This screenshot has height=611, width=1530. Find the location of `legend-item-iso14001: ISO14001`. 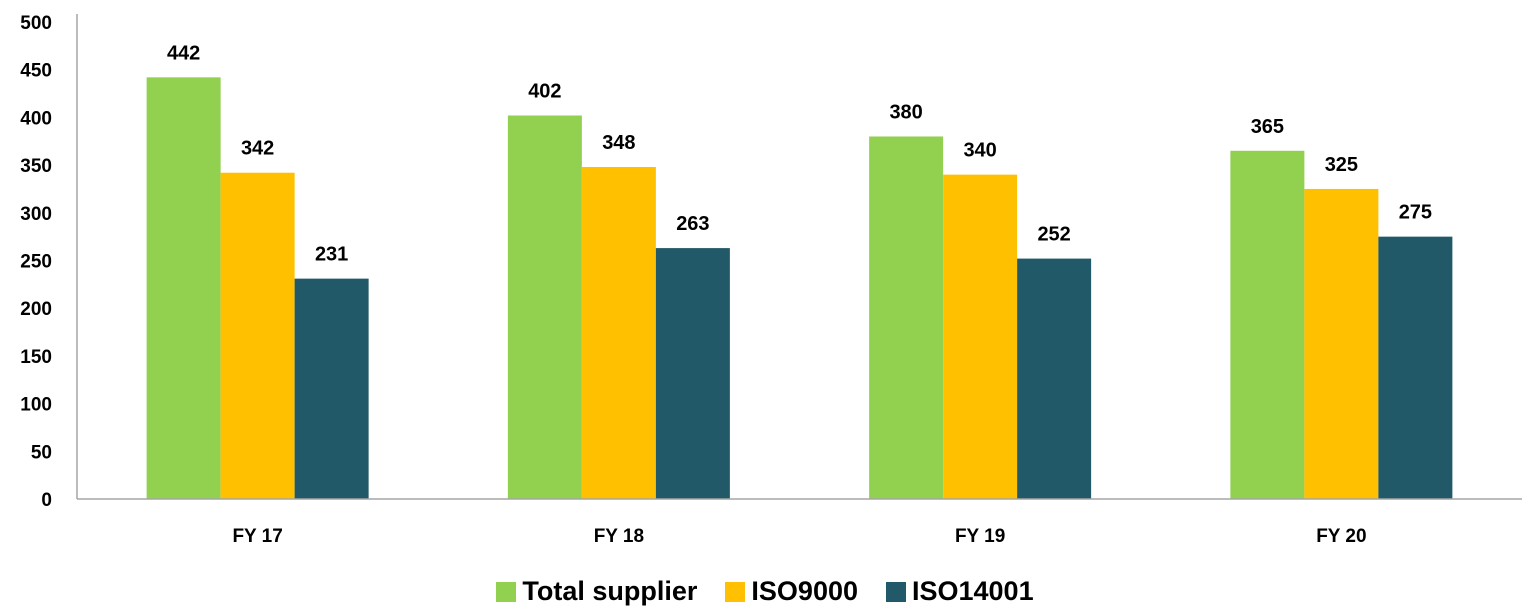

legend-item-iso14001: ISO14001 is located at coordinates (960, 591).